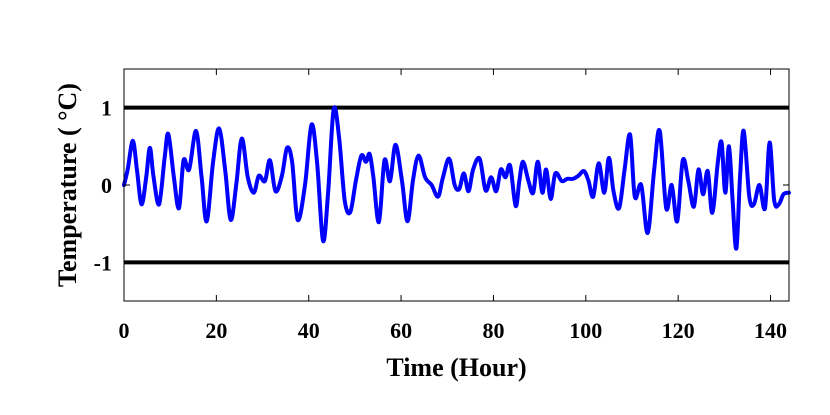 The image size is (830, 415). I want to click on y-tick-label: -1, so click(103, 262).